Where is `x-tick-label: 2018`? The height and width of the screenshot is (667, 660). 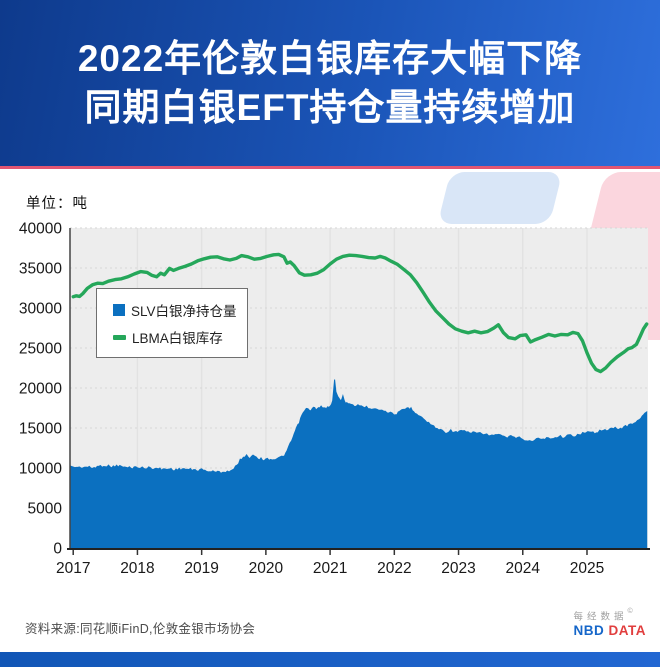
x-tick-label: 2018 is located at coordinates (137, 568).